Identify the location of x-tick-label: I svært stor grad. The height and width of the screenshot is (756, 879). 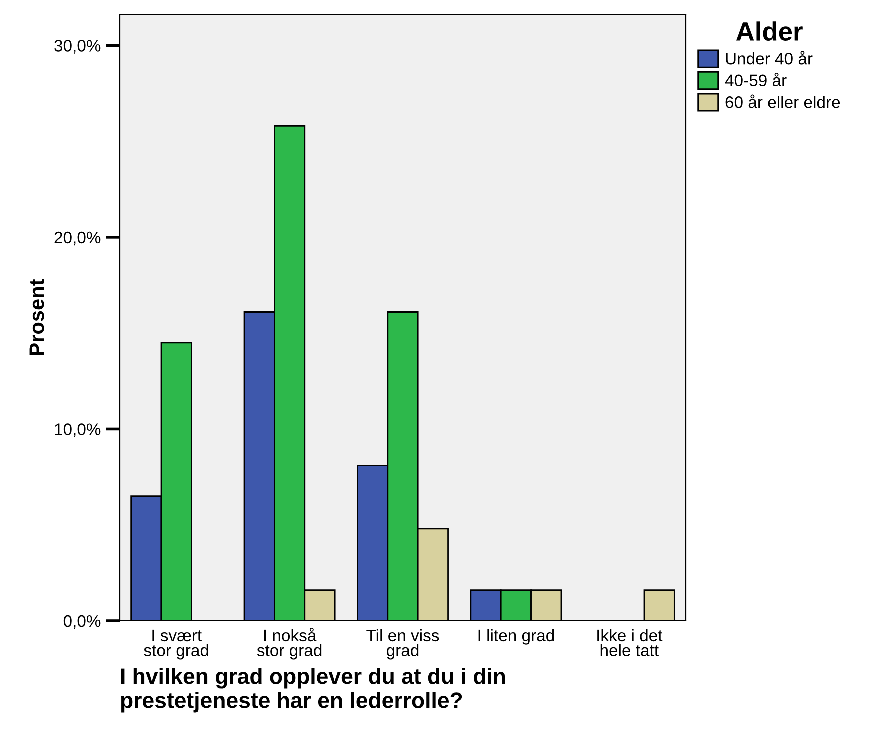
(176, 645).